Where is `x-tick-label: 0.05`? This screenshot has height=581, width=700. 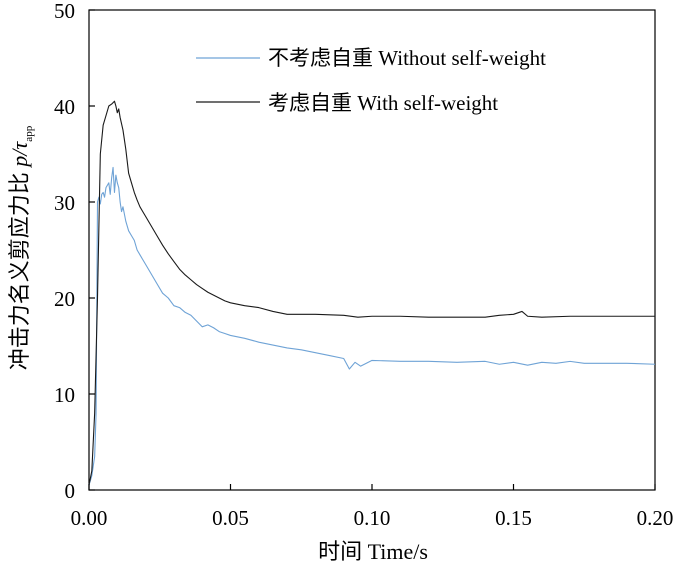 x-tick-label: 0.05 is located at coordinates (230, 518).